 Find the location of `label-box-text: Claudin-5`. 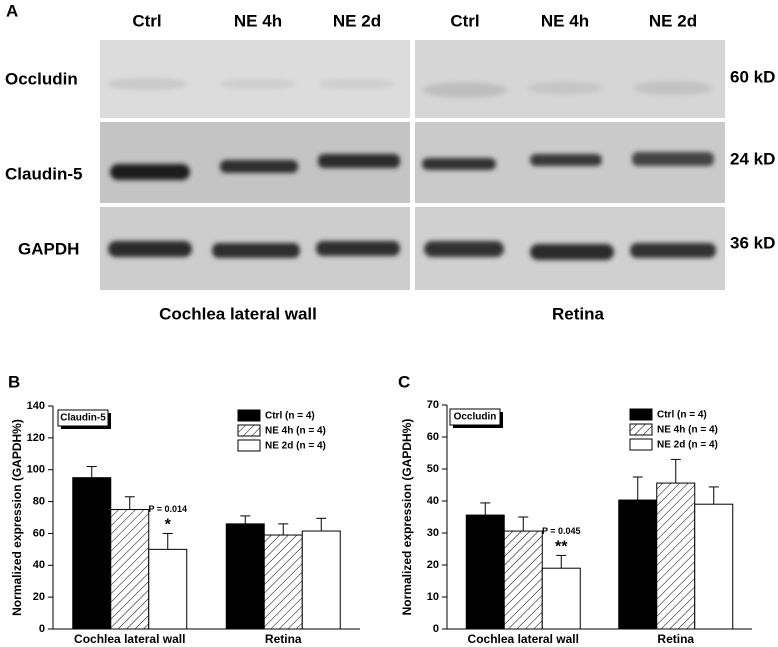

label-box-text: Claudin-5 is located at coordinates (83, 418).